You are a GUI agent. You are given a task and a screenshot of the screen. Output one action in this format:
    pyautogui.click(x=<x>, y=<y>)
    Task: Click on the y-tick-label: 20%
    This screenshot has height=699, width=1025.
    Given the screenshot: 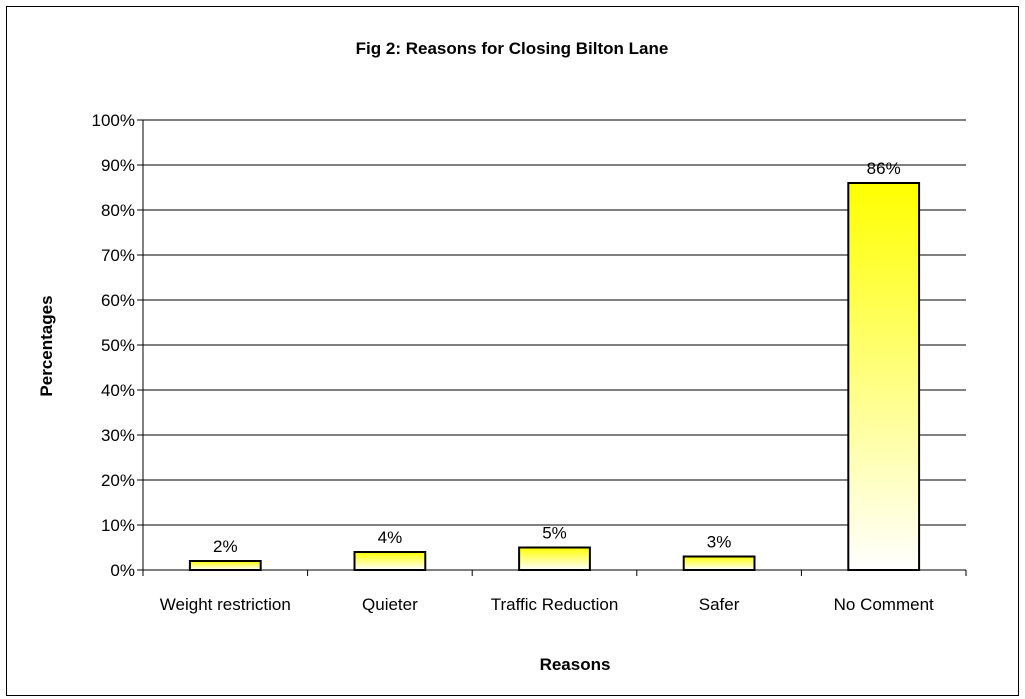 What is the action you would take?
    pyautogui.click(x=118, y=480)
    